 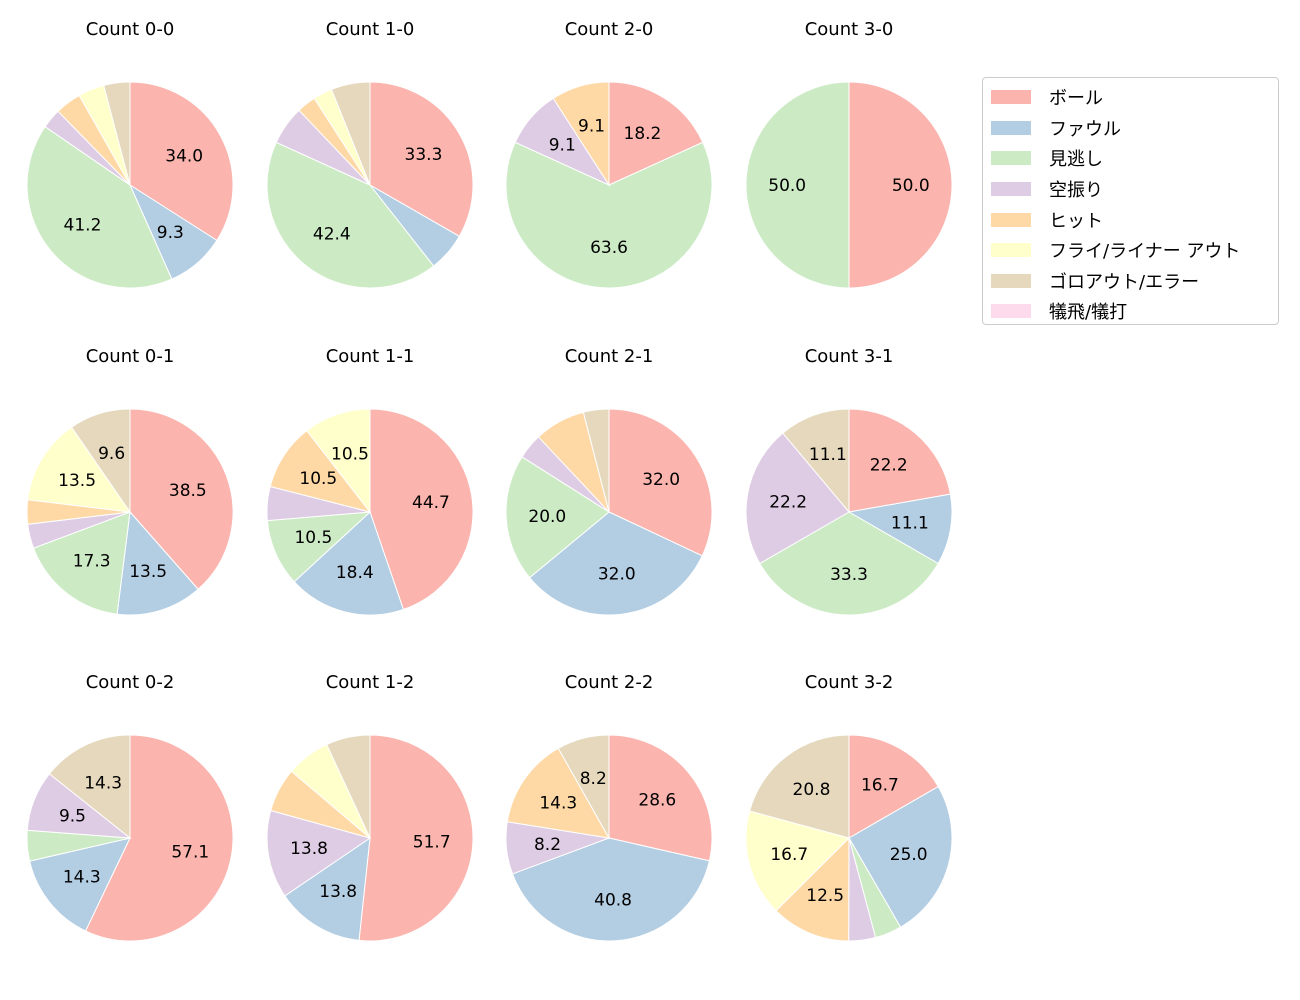 What do you see at coordinates (111, 454) in the screenshot?
I see `slice-label: 9.6` at bounding box center [111, 454].